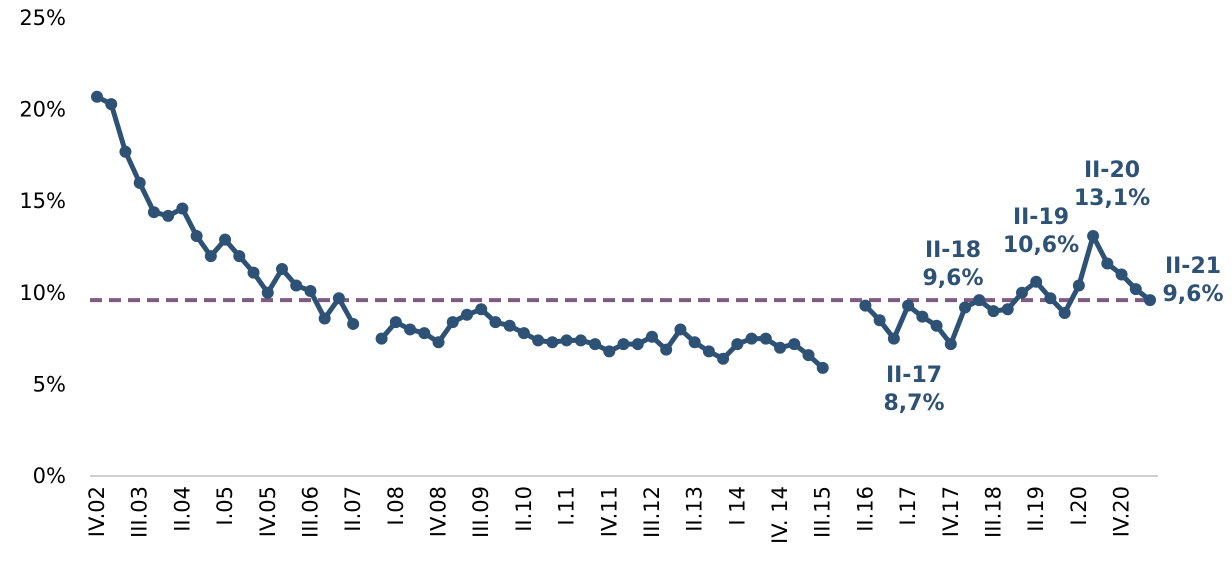 The height and width of the screenshot is (568, 1232). Describe the element at coordinates (953, 250) in the screenshot. I see `annotation: II-18` at that location.